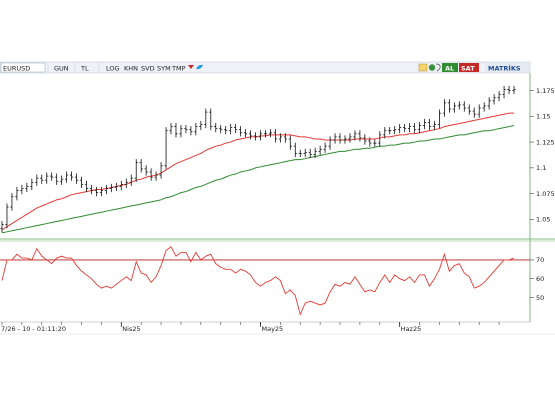 The width and height of the screenshot is (555, 400). I want to click on ear-icon, so click(438, 67).